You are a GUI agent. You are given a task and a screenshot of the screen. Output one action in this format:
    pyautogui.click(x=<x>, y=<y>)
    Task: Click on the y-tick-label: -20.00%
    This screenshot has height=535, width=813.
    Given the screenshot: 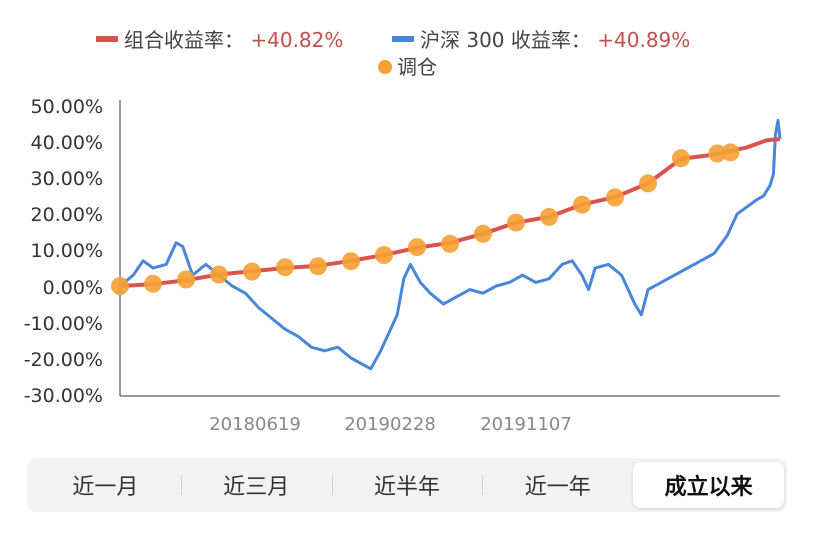 What is the action you would take?
    pyautogui.click(x=63, y=360)
    